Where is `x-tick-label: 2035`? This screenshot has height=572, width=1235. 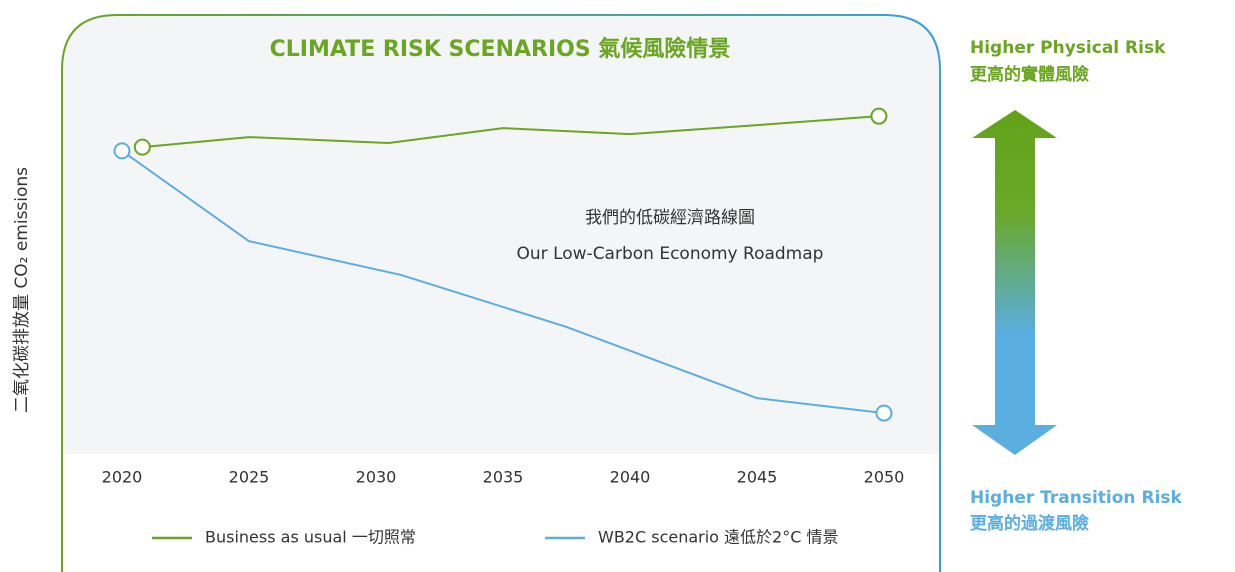 x-tick-label: 2035 is located at coordinates (503, 477).